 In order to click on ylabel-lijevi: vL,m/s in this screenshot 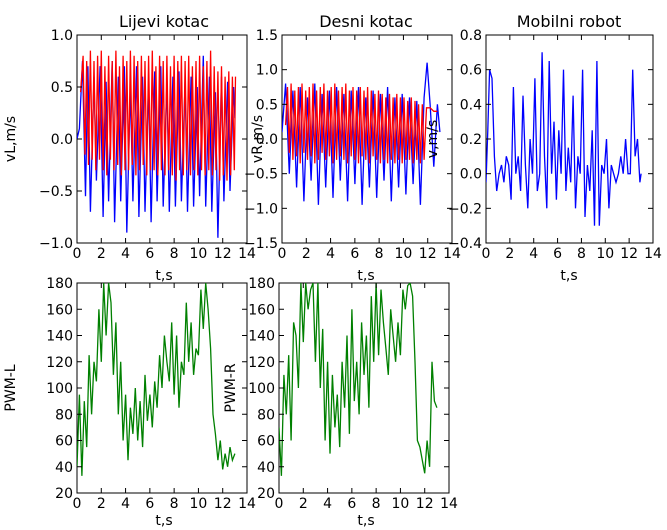, I will do `click(11, 139)`.